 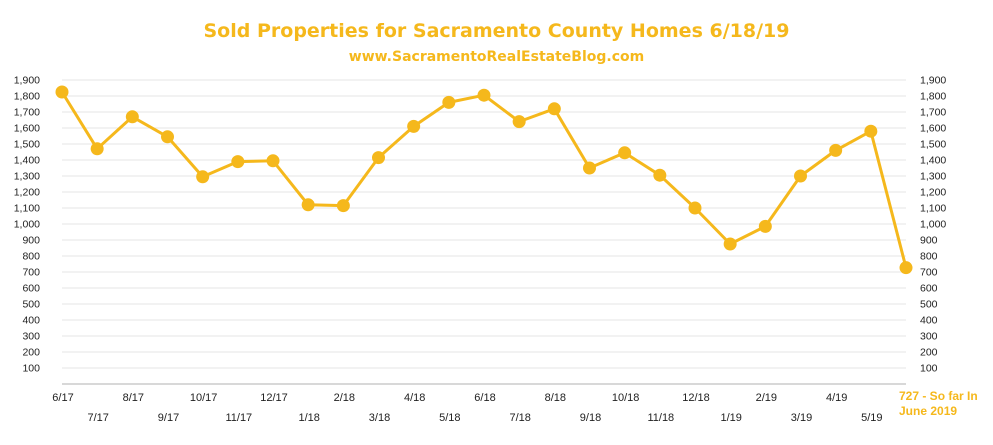 I want to click on y-tick-label-left: 1,800, so click(x=27, y=97).